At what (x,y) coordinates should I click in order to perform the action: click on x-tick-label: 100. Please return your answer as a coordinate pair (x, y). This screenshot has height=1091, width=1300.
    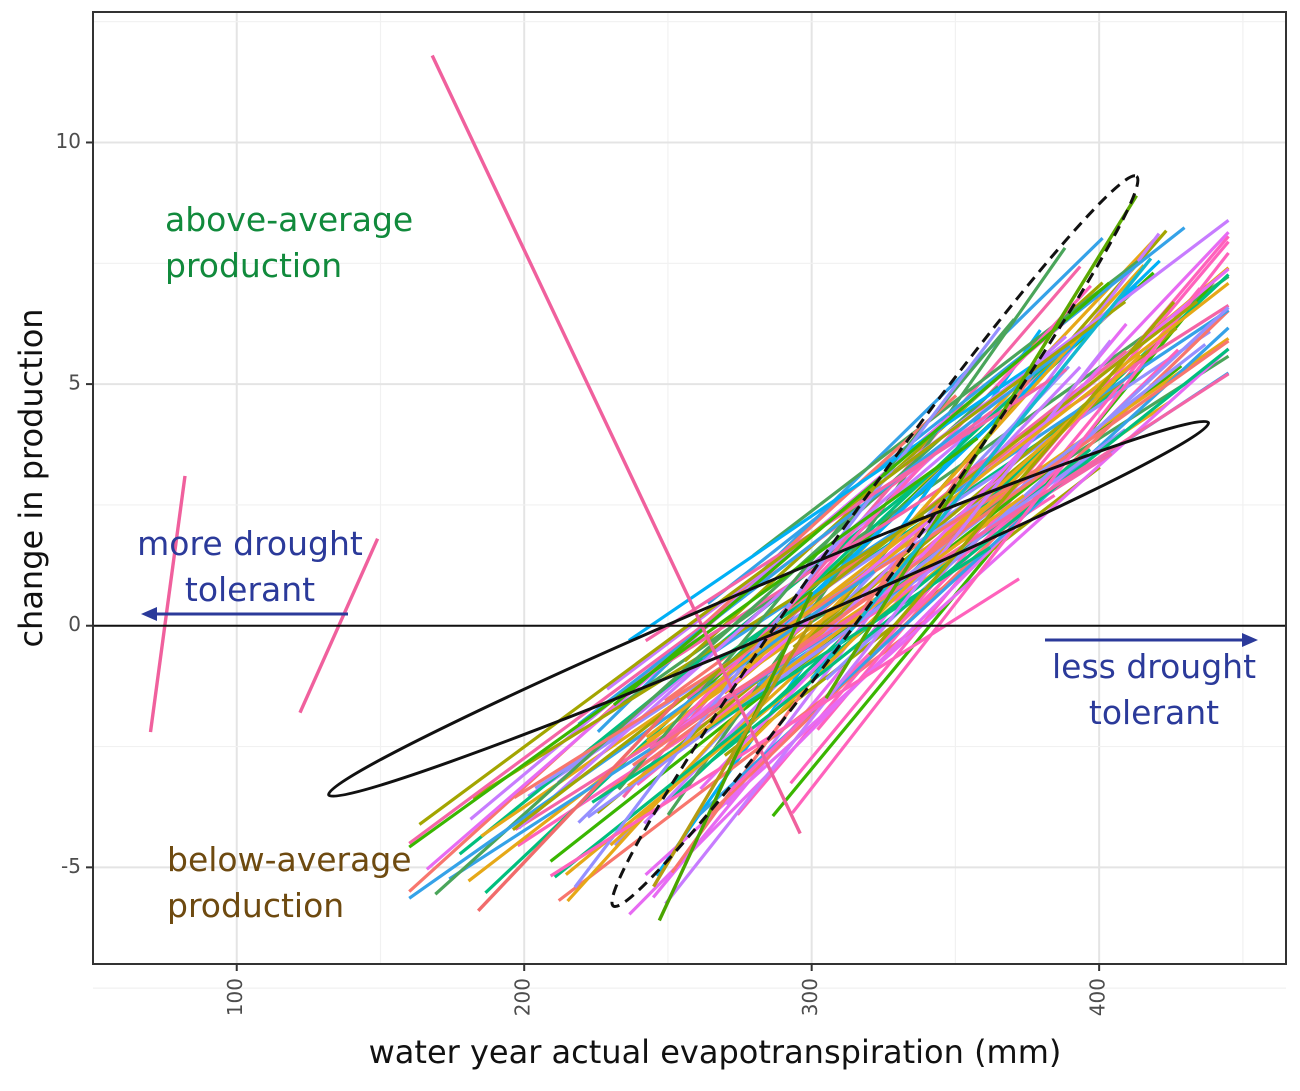
    Looking at the image, I should click on (235, 997).